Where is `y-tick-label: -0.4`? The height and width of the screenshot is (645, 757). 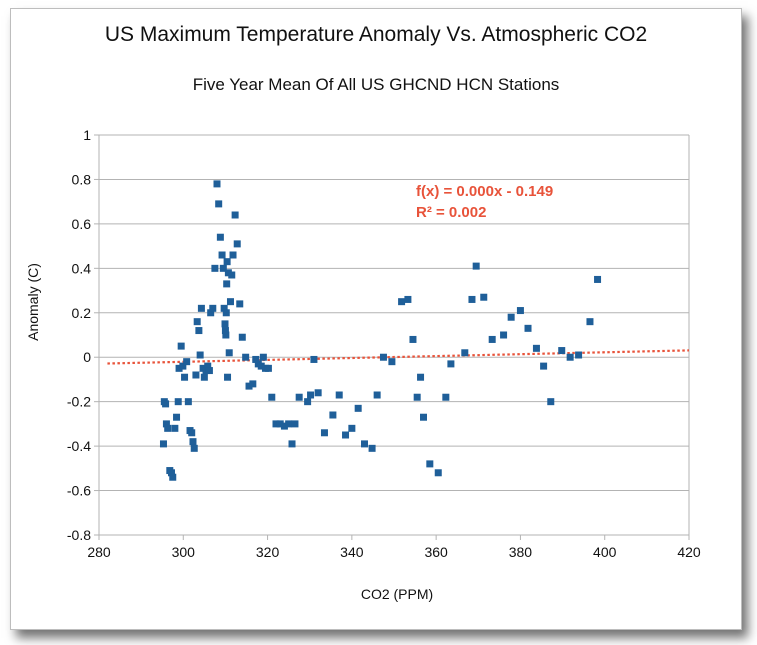 y-tick-label: -0.4 is located at coordinates (79, 446).